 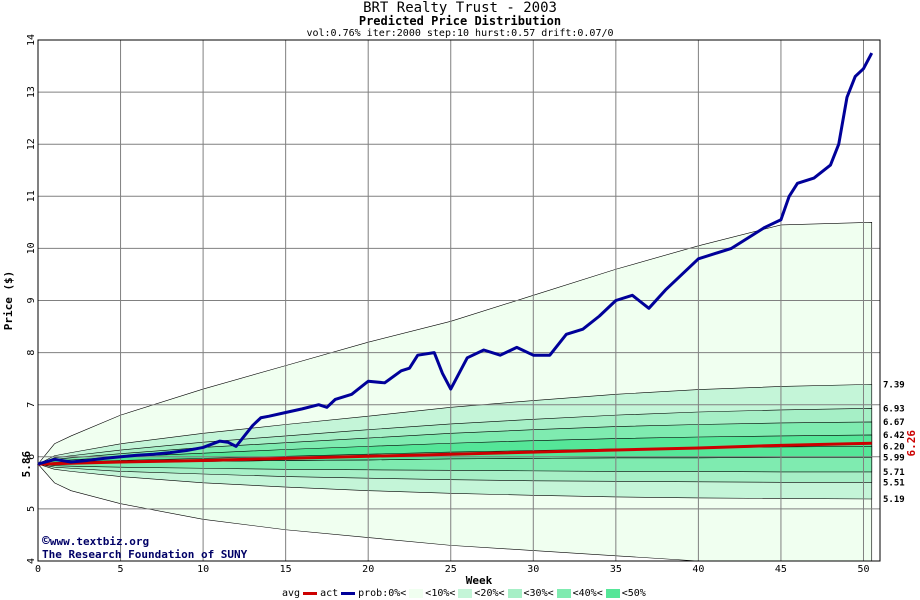 What do you see at coordinates (203, 569) in the screenshot?
I see `x-tick-label-2: 10` at bounding box center [203, 569].